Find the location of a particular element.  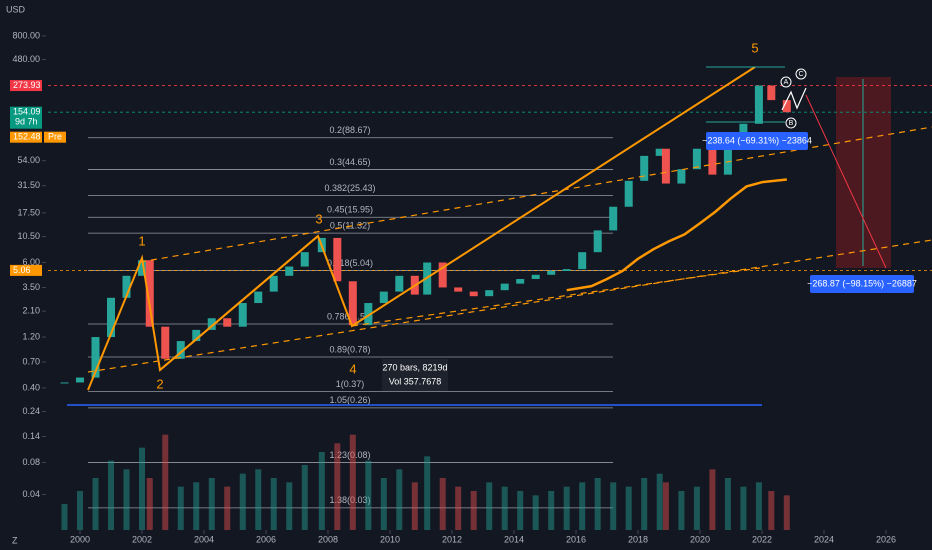

range-info: Vol 357.7678 is located at coordinates (415, 381).